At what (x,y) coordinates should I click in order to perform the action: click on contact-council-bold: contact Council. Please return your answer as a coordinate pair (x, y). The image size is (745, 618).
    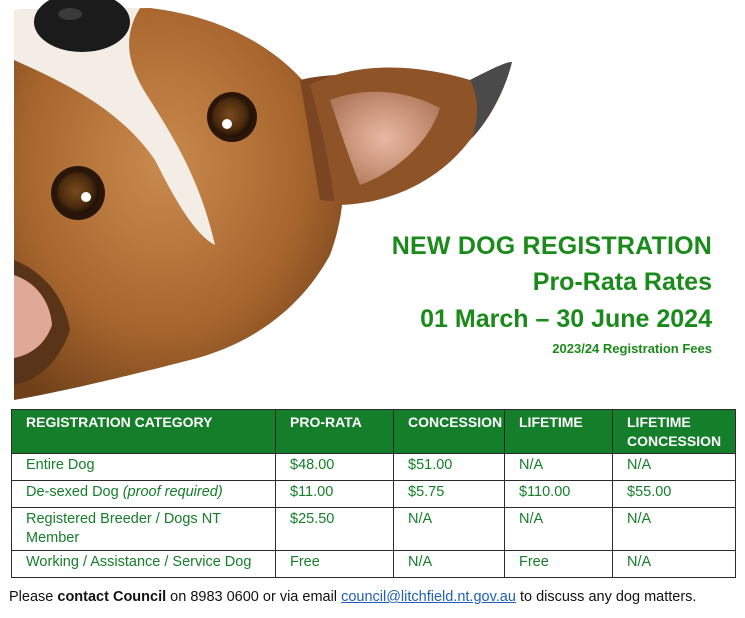
    Looking at the image, I should click on (112, 597).